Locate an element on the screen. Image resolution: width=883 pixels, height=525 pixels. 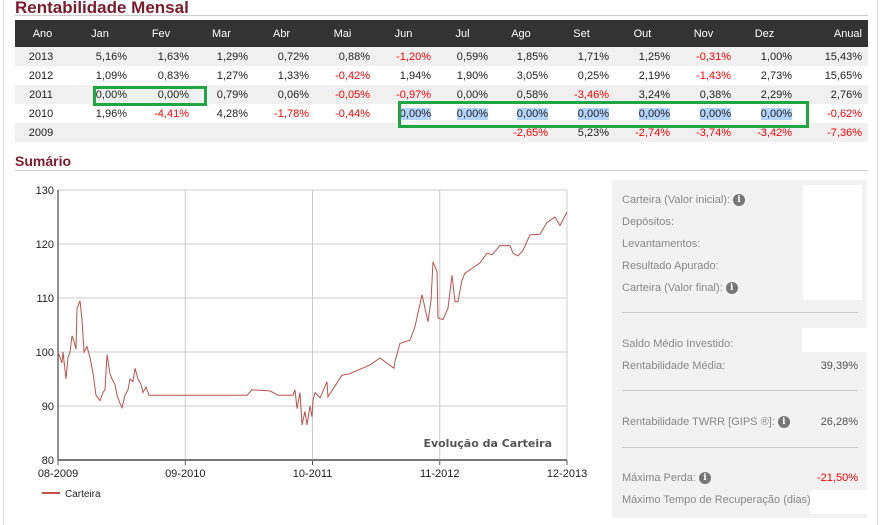
cell-value: -1,43% is located at coordinates (713, 75).